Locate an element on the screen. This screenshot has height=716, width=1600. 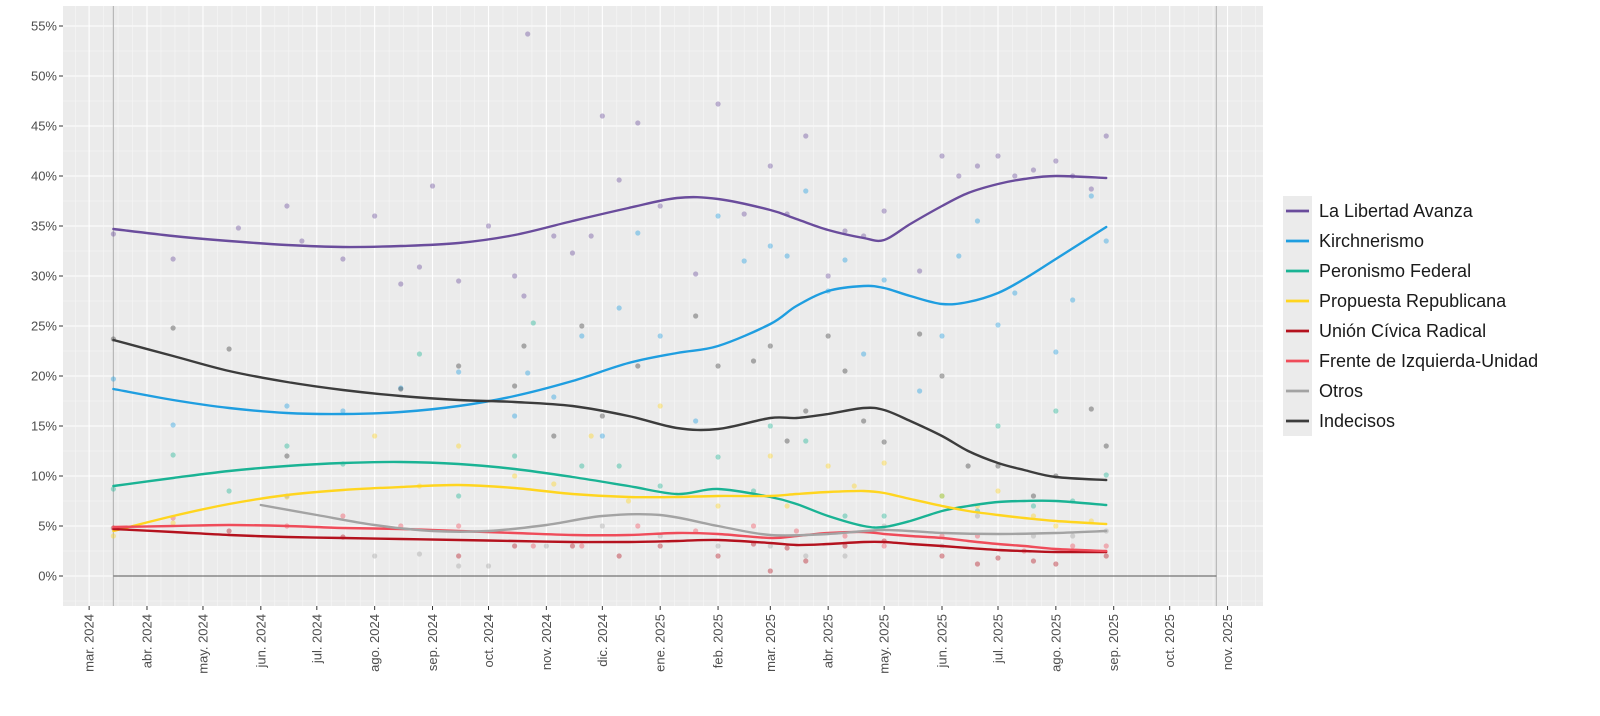
x-tick-label: oct. 2024 is located at coordinates (488, 641).